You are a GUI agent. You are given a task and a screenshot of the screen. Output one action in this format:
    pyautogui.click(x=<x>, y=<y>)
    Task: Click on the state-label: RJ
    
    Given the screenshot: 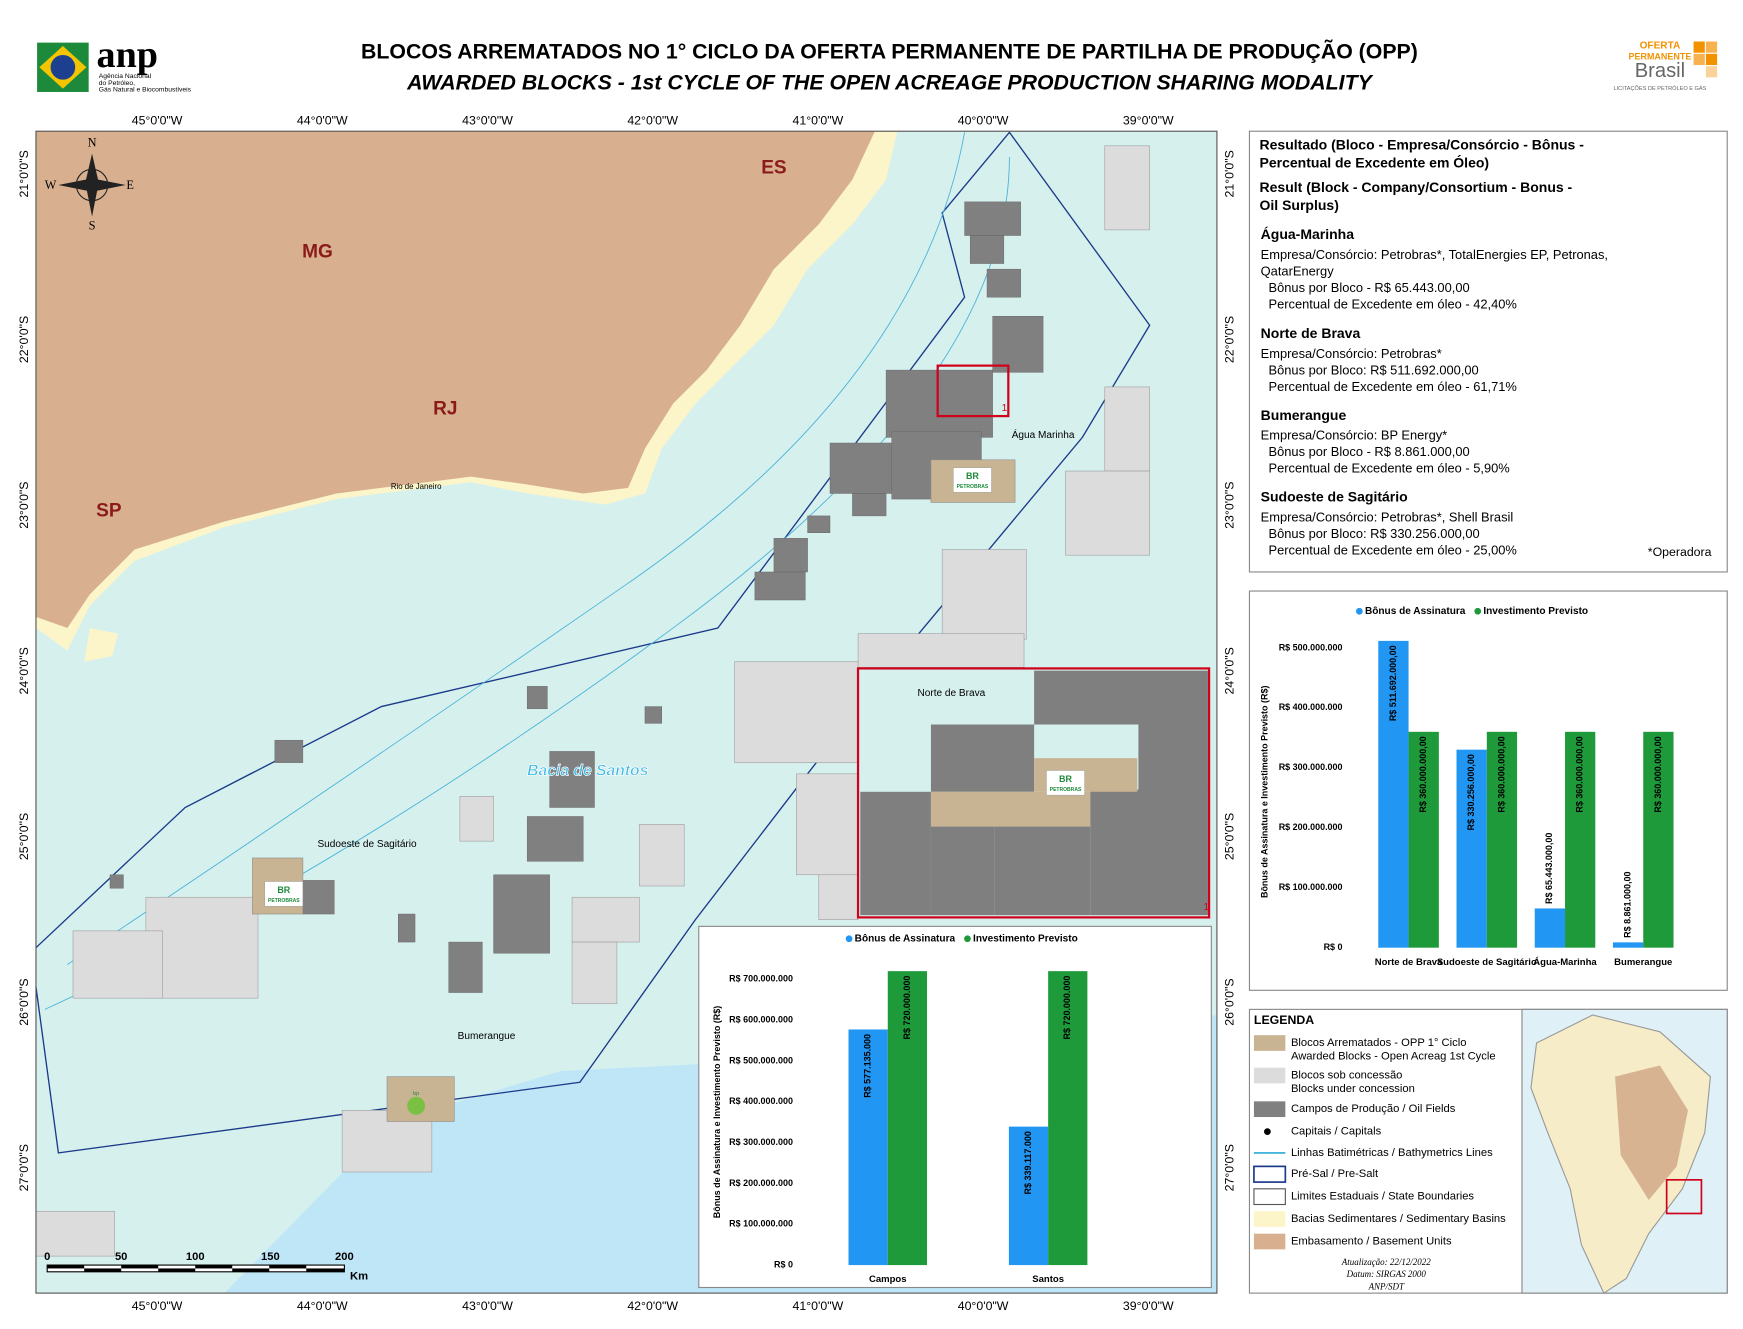 What is the action you would take?
    pyautogui.click(x=445, y=408)
    